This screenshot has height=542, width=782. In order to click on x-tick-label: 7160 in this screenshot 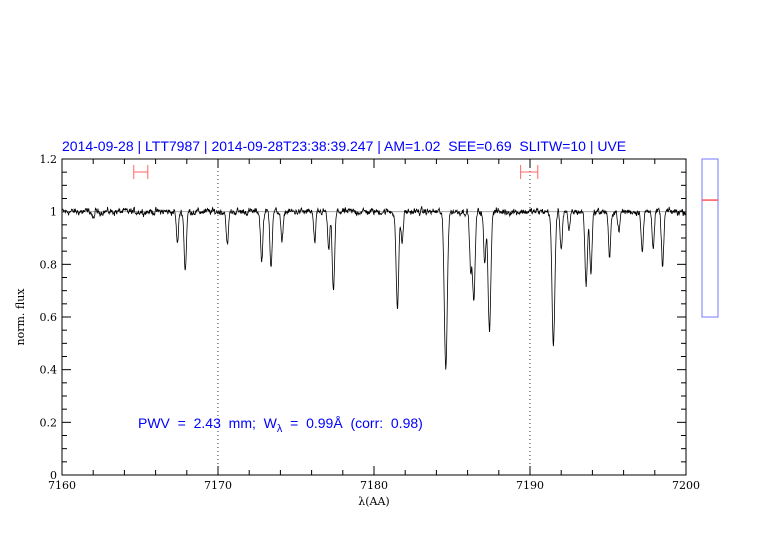, I will do `click(62, 485)`.